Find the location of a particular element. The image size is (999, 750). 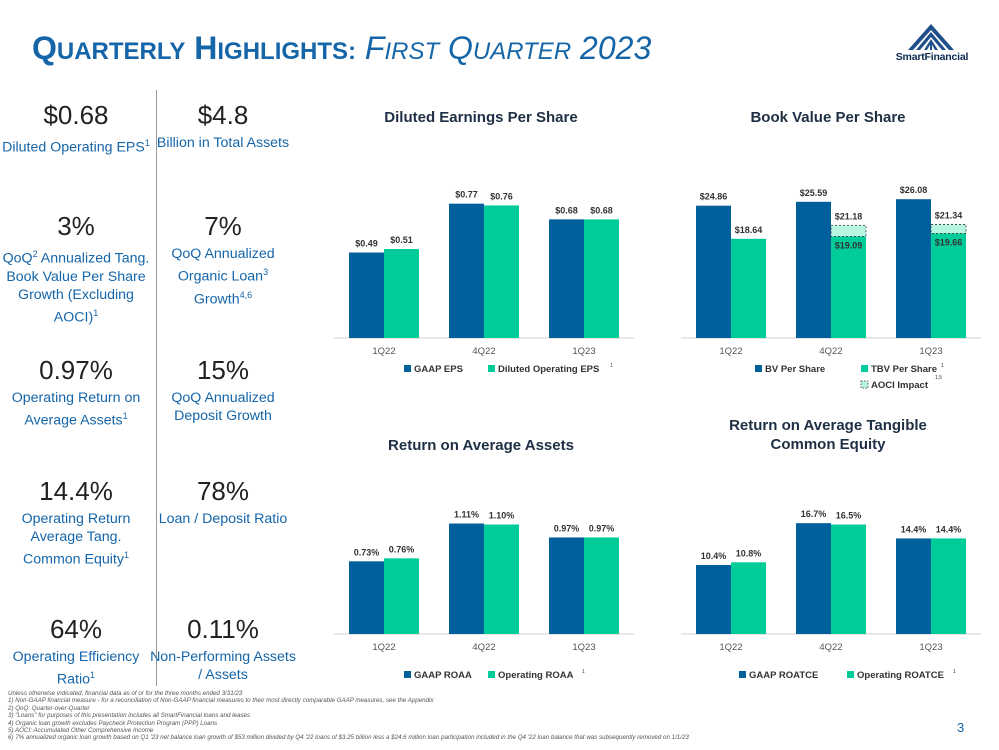

data-label: 0.76% is located at coordinates (402, 549).